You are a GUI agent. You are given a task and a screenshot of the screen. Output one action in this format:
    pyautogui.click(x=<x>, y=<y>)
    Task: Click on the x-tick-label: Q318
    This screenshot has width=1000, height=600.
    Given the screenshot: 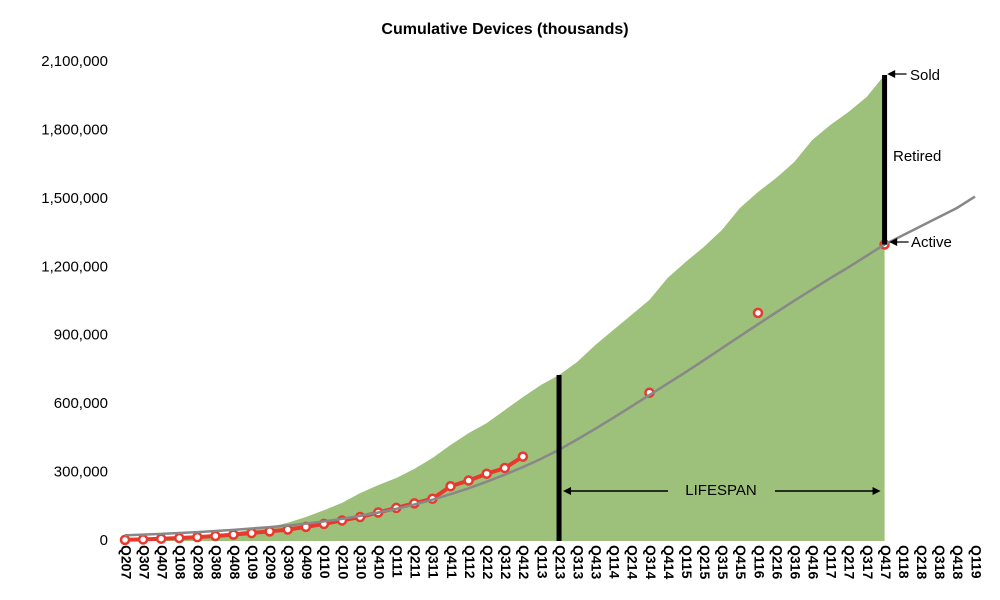 What is the action you would take?
    pyautogui.click(x=940, y=562)
    